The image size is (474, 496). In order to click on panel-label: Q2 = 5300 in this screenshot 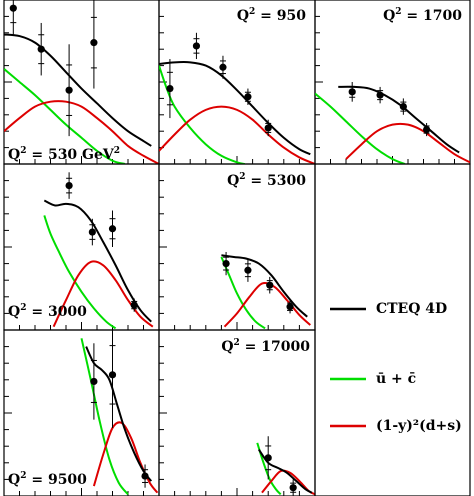, I will do `click(266, 180)`.